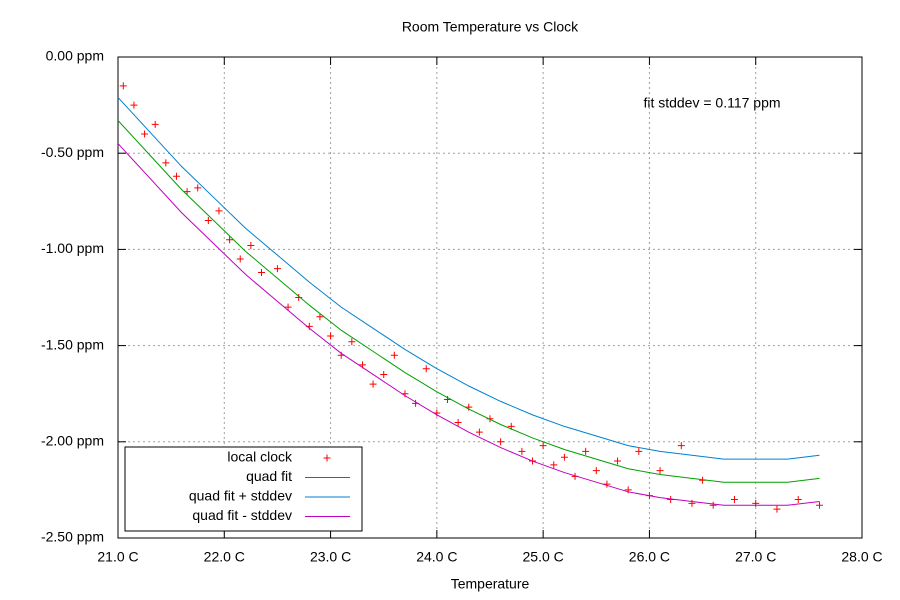 The height and width of the screenshot is (600, 900). Describe the element at coordinates (72, 441) in the screenshot. I see `y-tick-label: -2.00 ppm` at that location.